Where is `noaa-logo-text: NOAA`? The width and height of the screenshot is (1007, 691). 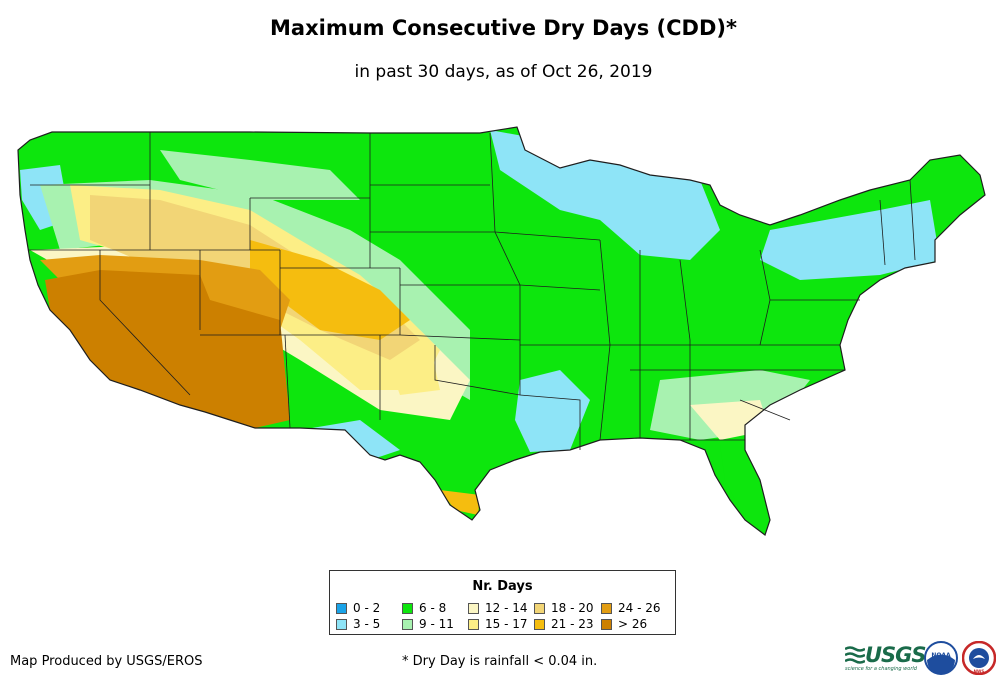 noaa-logo-text: NOAA is located at coordinates (941, 655).